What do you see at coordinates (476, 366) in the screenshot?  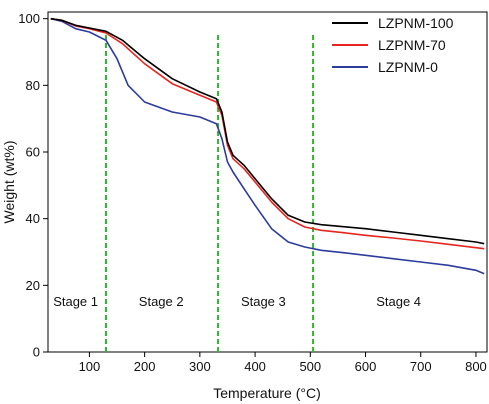 I see `x-tick-label: 800` at bounding box center [476, 366].